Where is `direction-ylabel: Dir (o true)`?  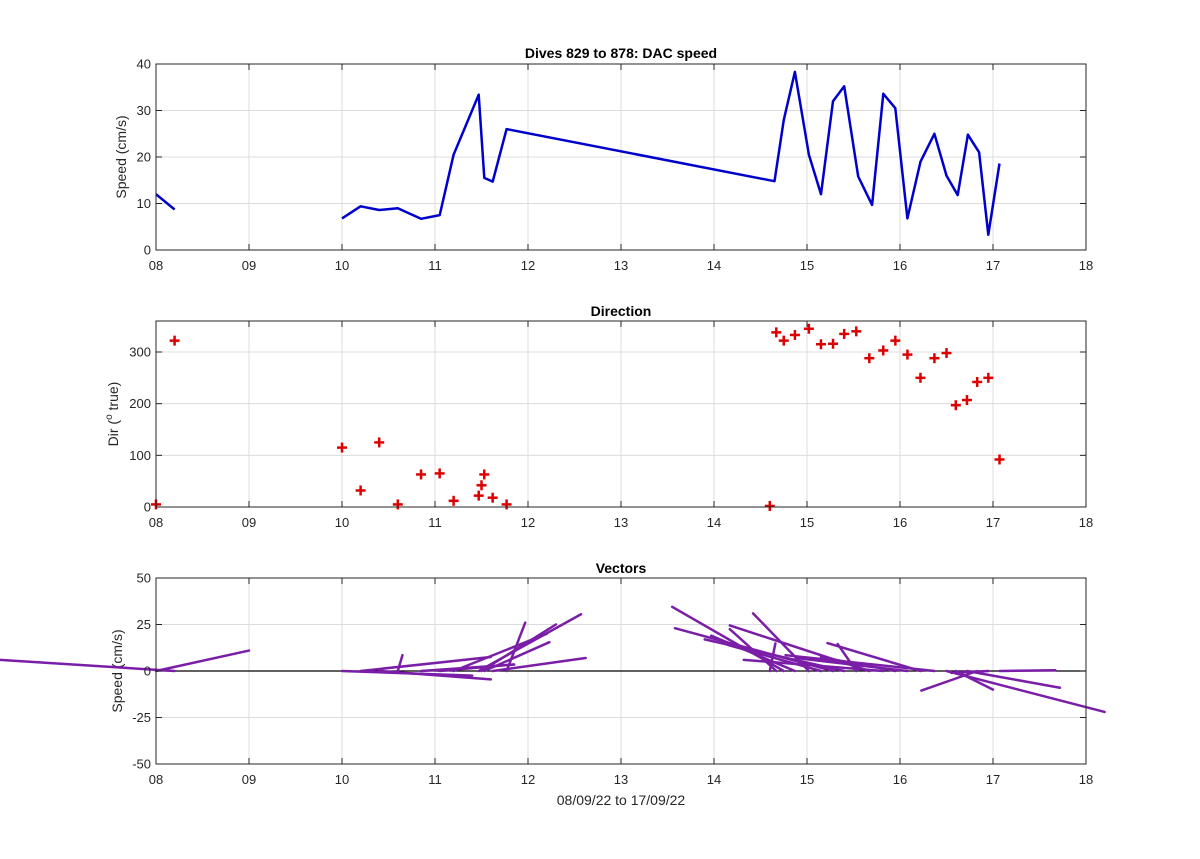 direction-ylabel: Dir (o true) is located at coordinates (112, 414).